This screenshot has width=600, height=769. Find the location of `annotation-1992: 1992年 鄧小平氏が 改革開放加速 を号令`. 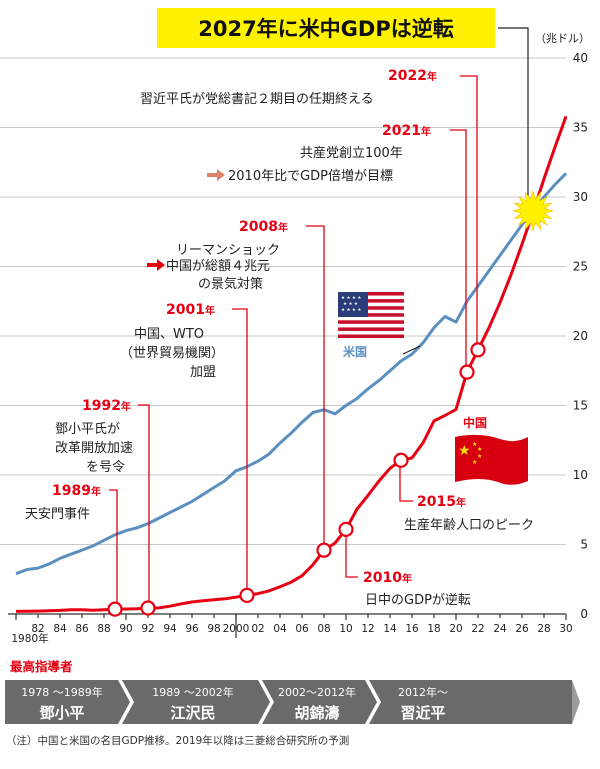

annotation-1992: 1992年 鄧小平氏が 改革開放加速 を号令 is located at coordinates (94, 436).